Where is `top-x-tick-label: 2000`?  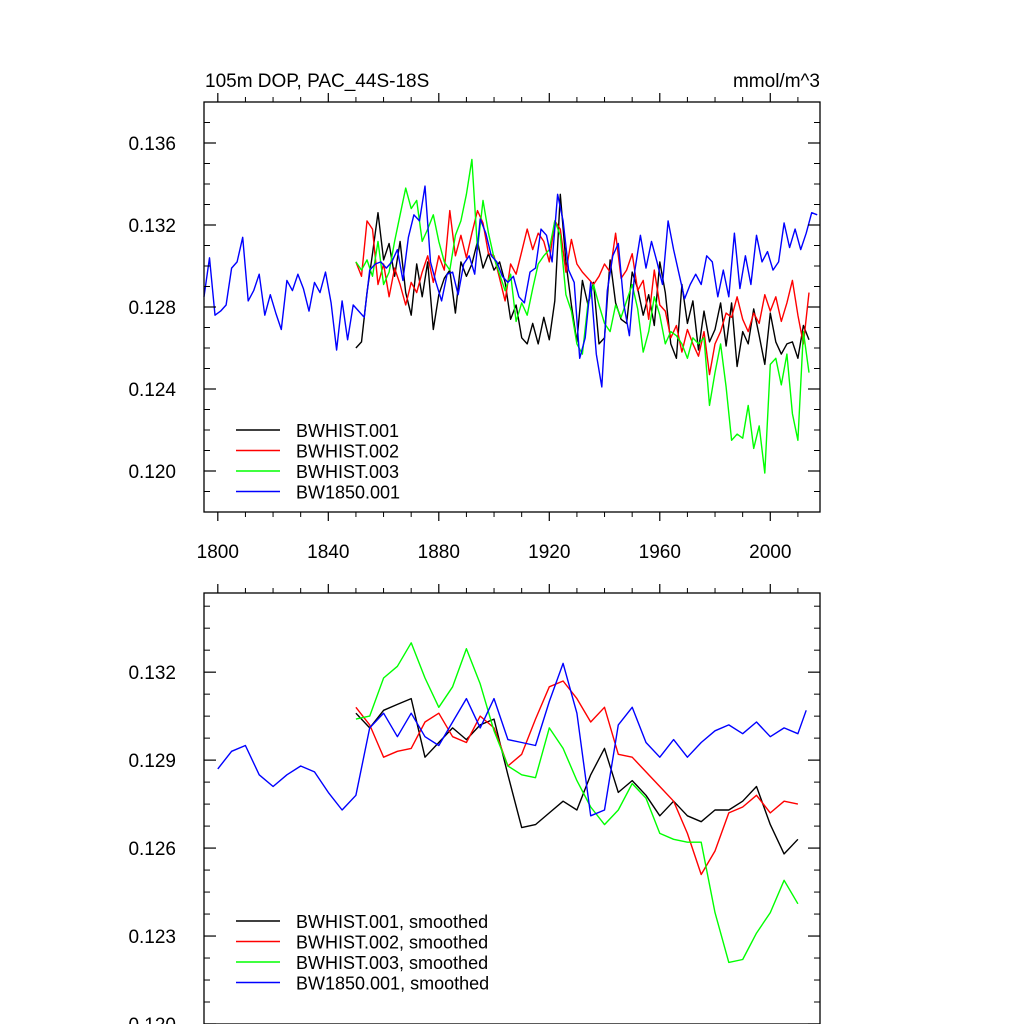 top-x-tick-label: 2000 is located at coordinates (770, 552).